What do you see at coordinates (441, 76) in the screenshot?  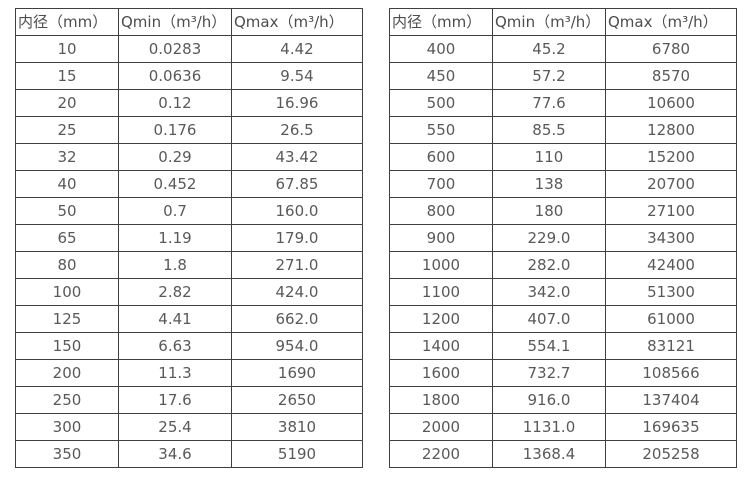 I see `inner-diameter-cell: 450` at bounding box center [441, 76].